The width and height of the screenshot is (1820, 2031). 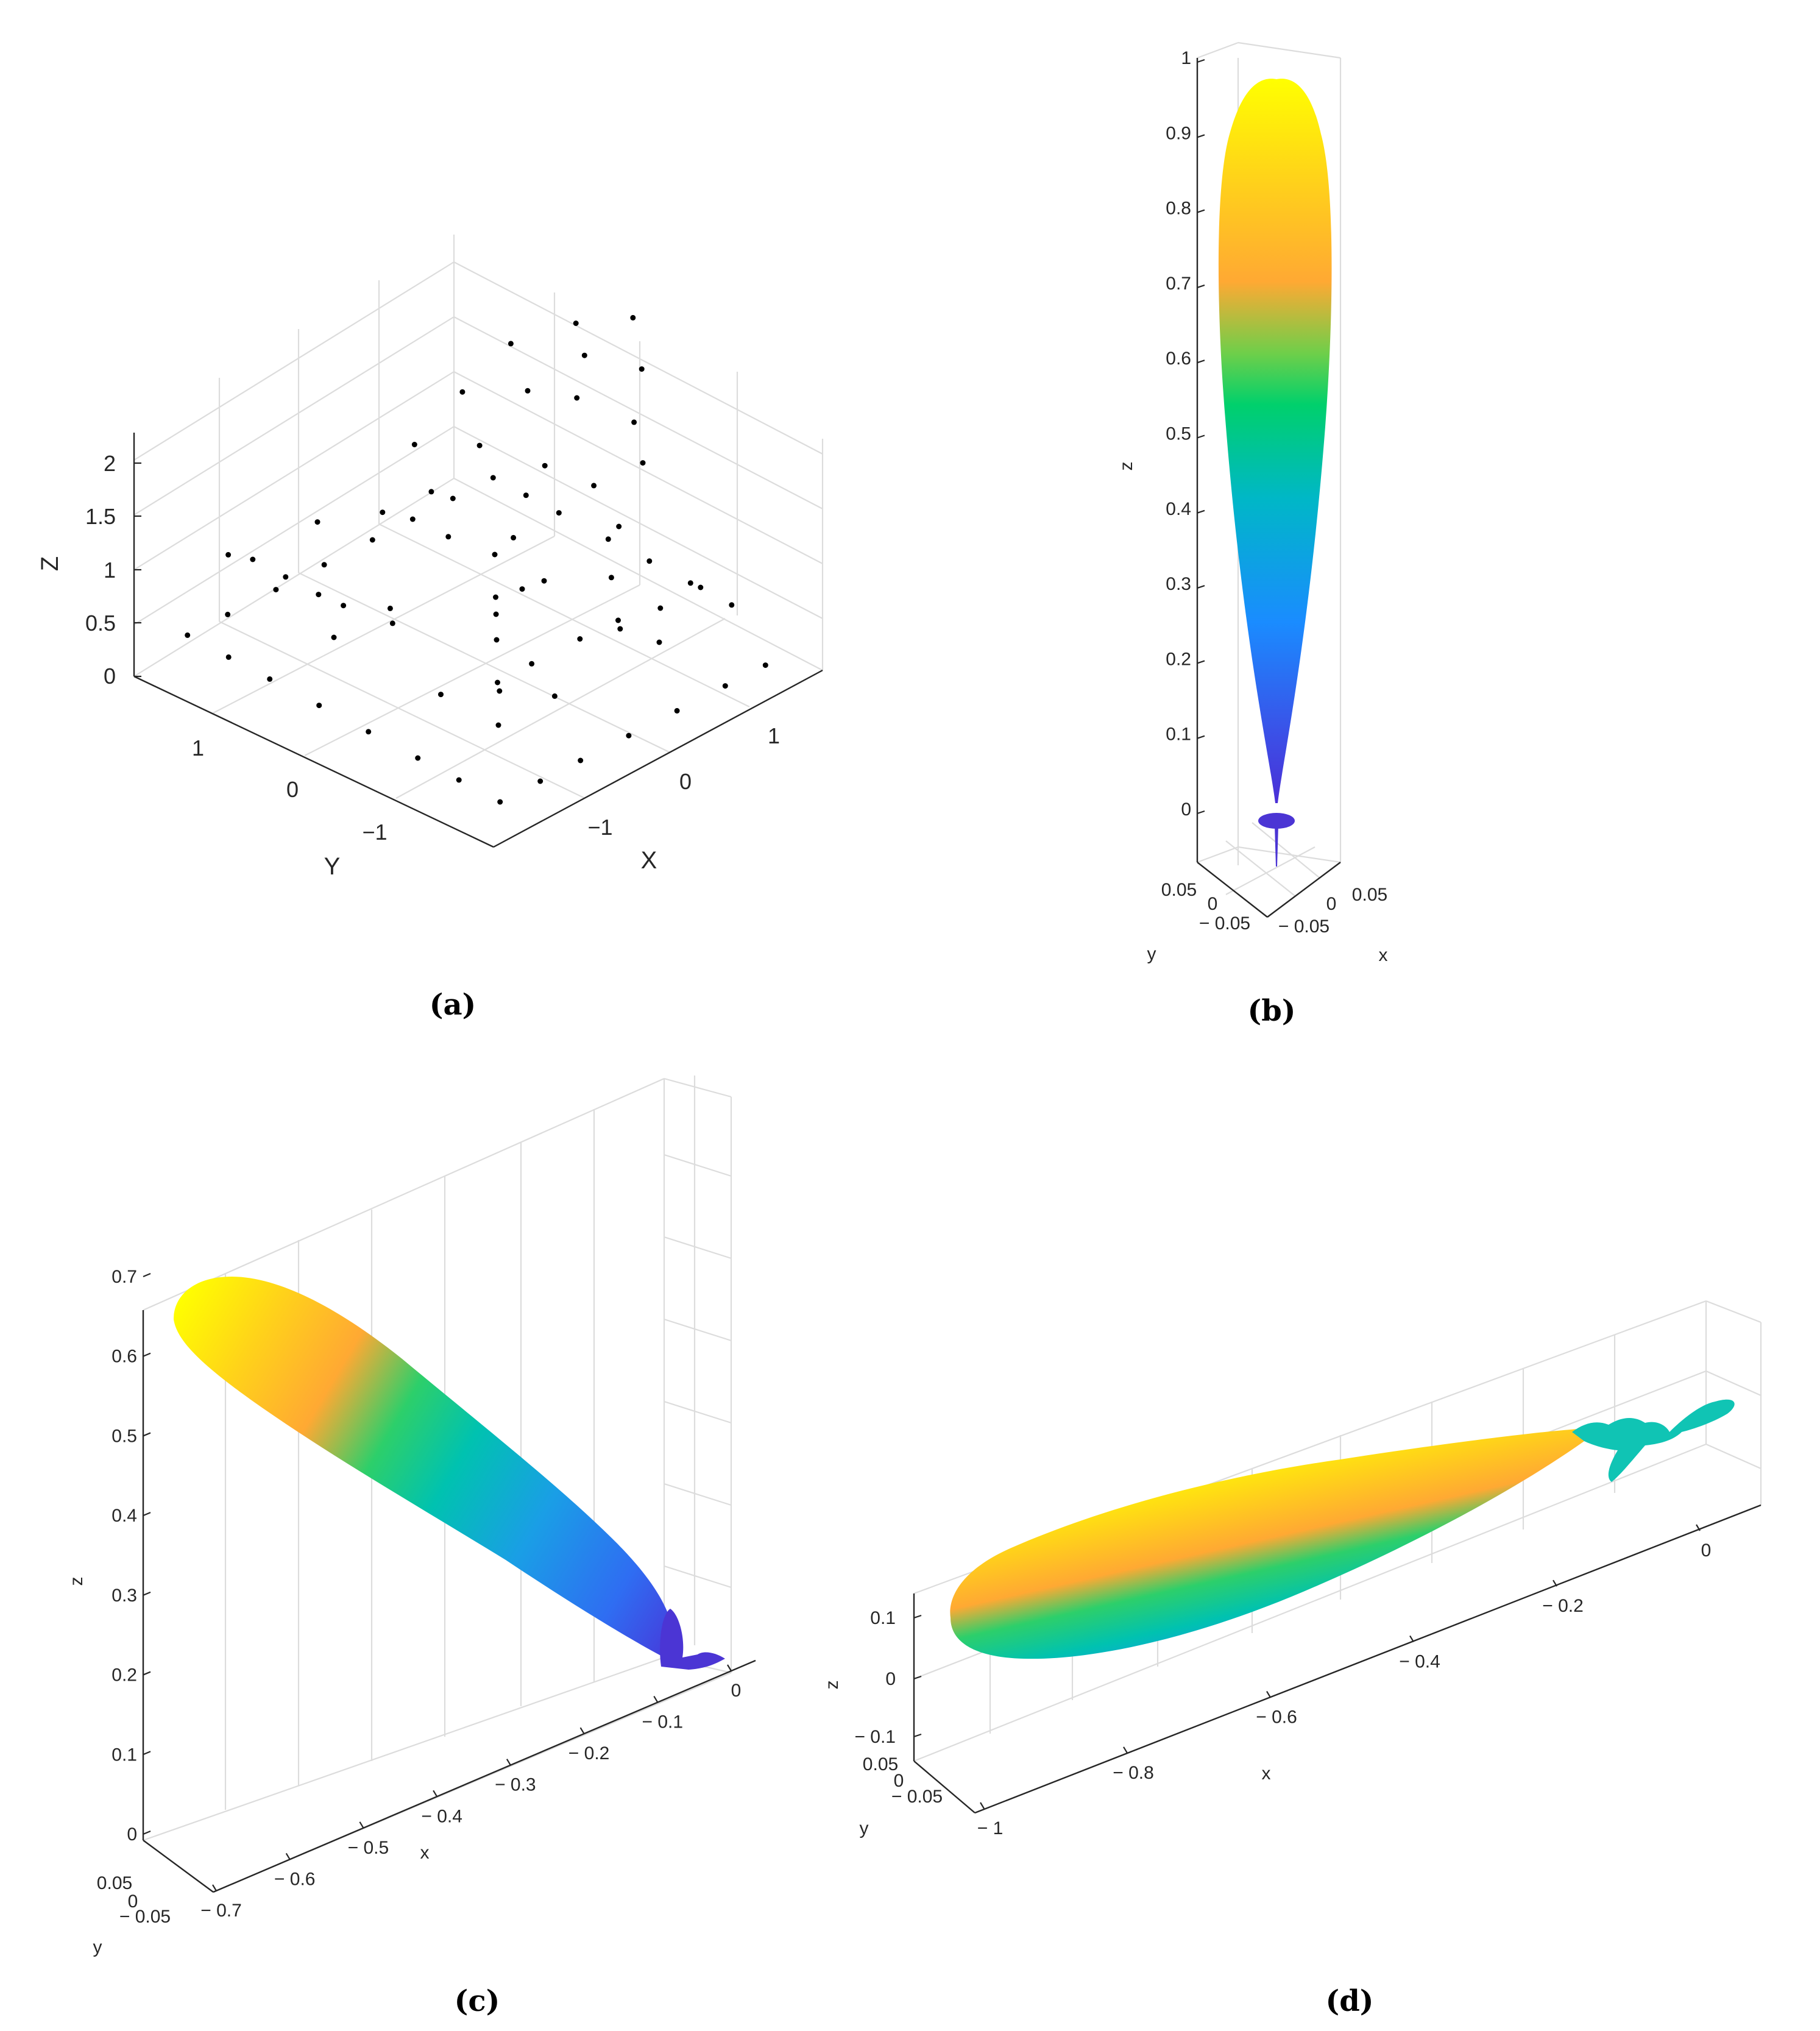 What do you see at coordinates (50, 563) in the screenshot?
I see `z-axis-label: Z` at bounding box center [50, 563].